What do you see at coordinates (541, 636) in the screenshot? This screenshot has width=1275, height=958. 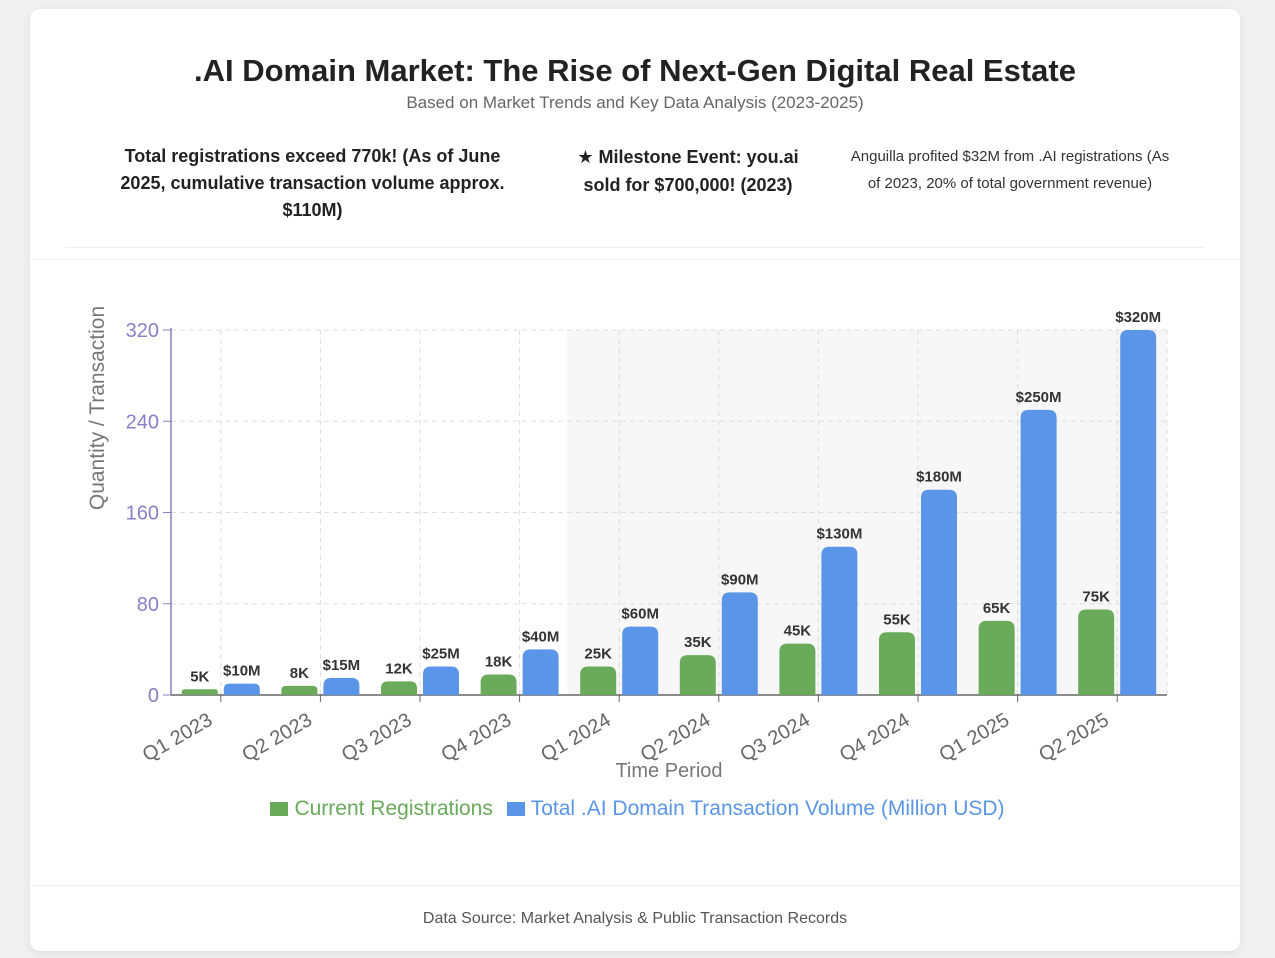 I see `data-label: $40M` at bounding box center [541, 636].